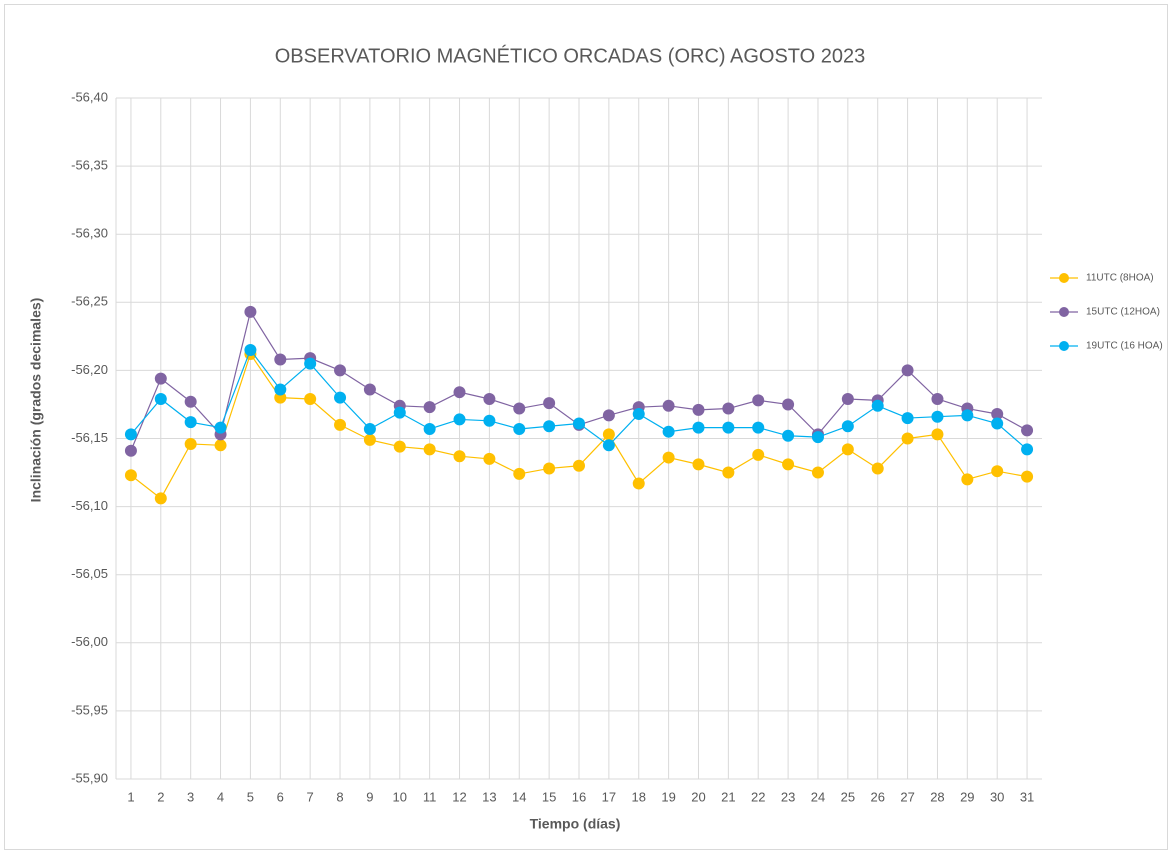 The height and width of the screenshot is (854, 1172). What do you see at coordinates (788, 796) in the screenshot?
I see `x-tick-label: 23` at bounding box center [788, 796].